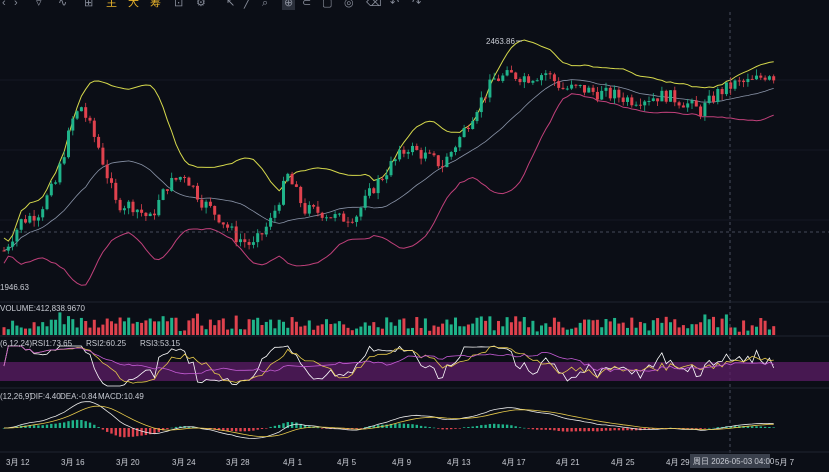 Image resolution: width=829 pixels, height=472 pixels. Describe the element at coordinates (39, 4) in the screenshot. I see `indicator-icon: ▿` at that location.